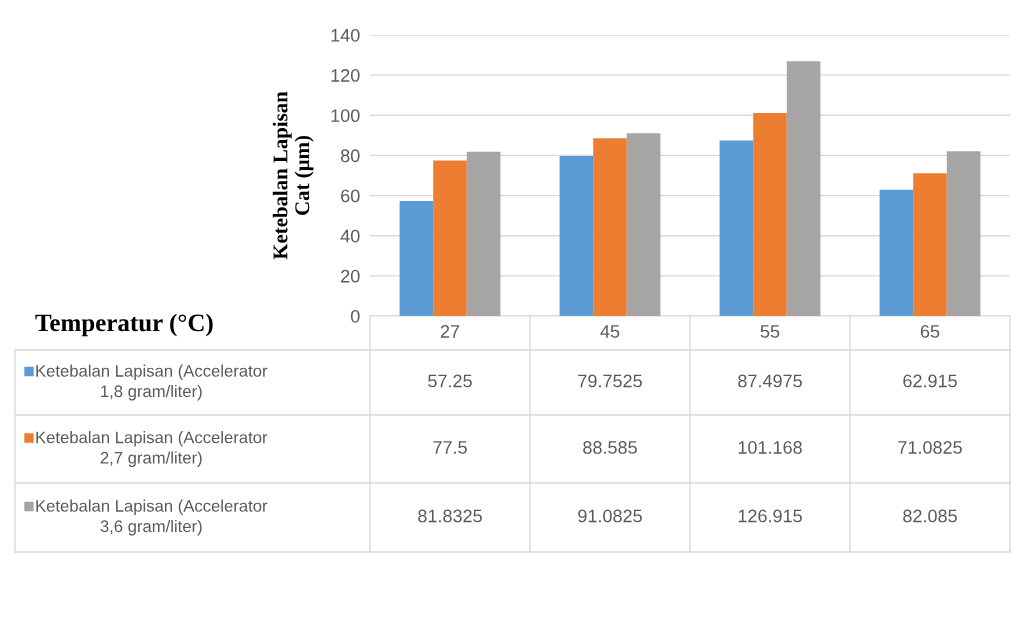 This screenshot has height=619, width=1030. I want to click on data-label: 79.7525, so click(610, 381).